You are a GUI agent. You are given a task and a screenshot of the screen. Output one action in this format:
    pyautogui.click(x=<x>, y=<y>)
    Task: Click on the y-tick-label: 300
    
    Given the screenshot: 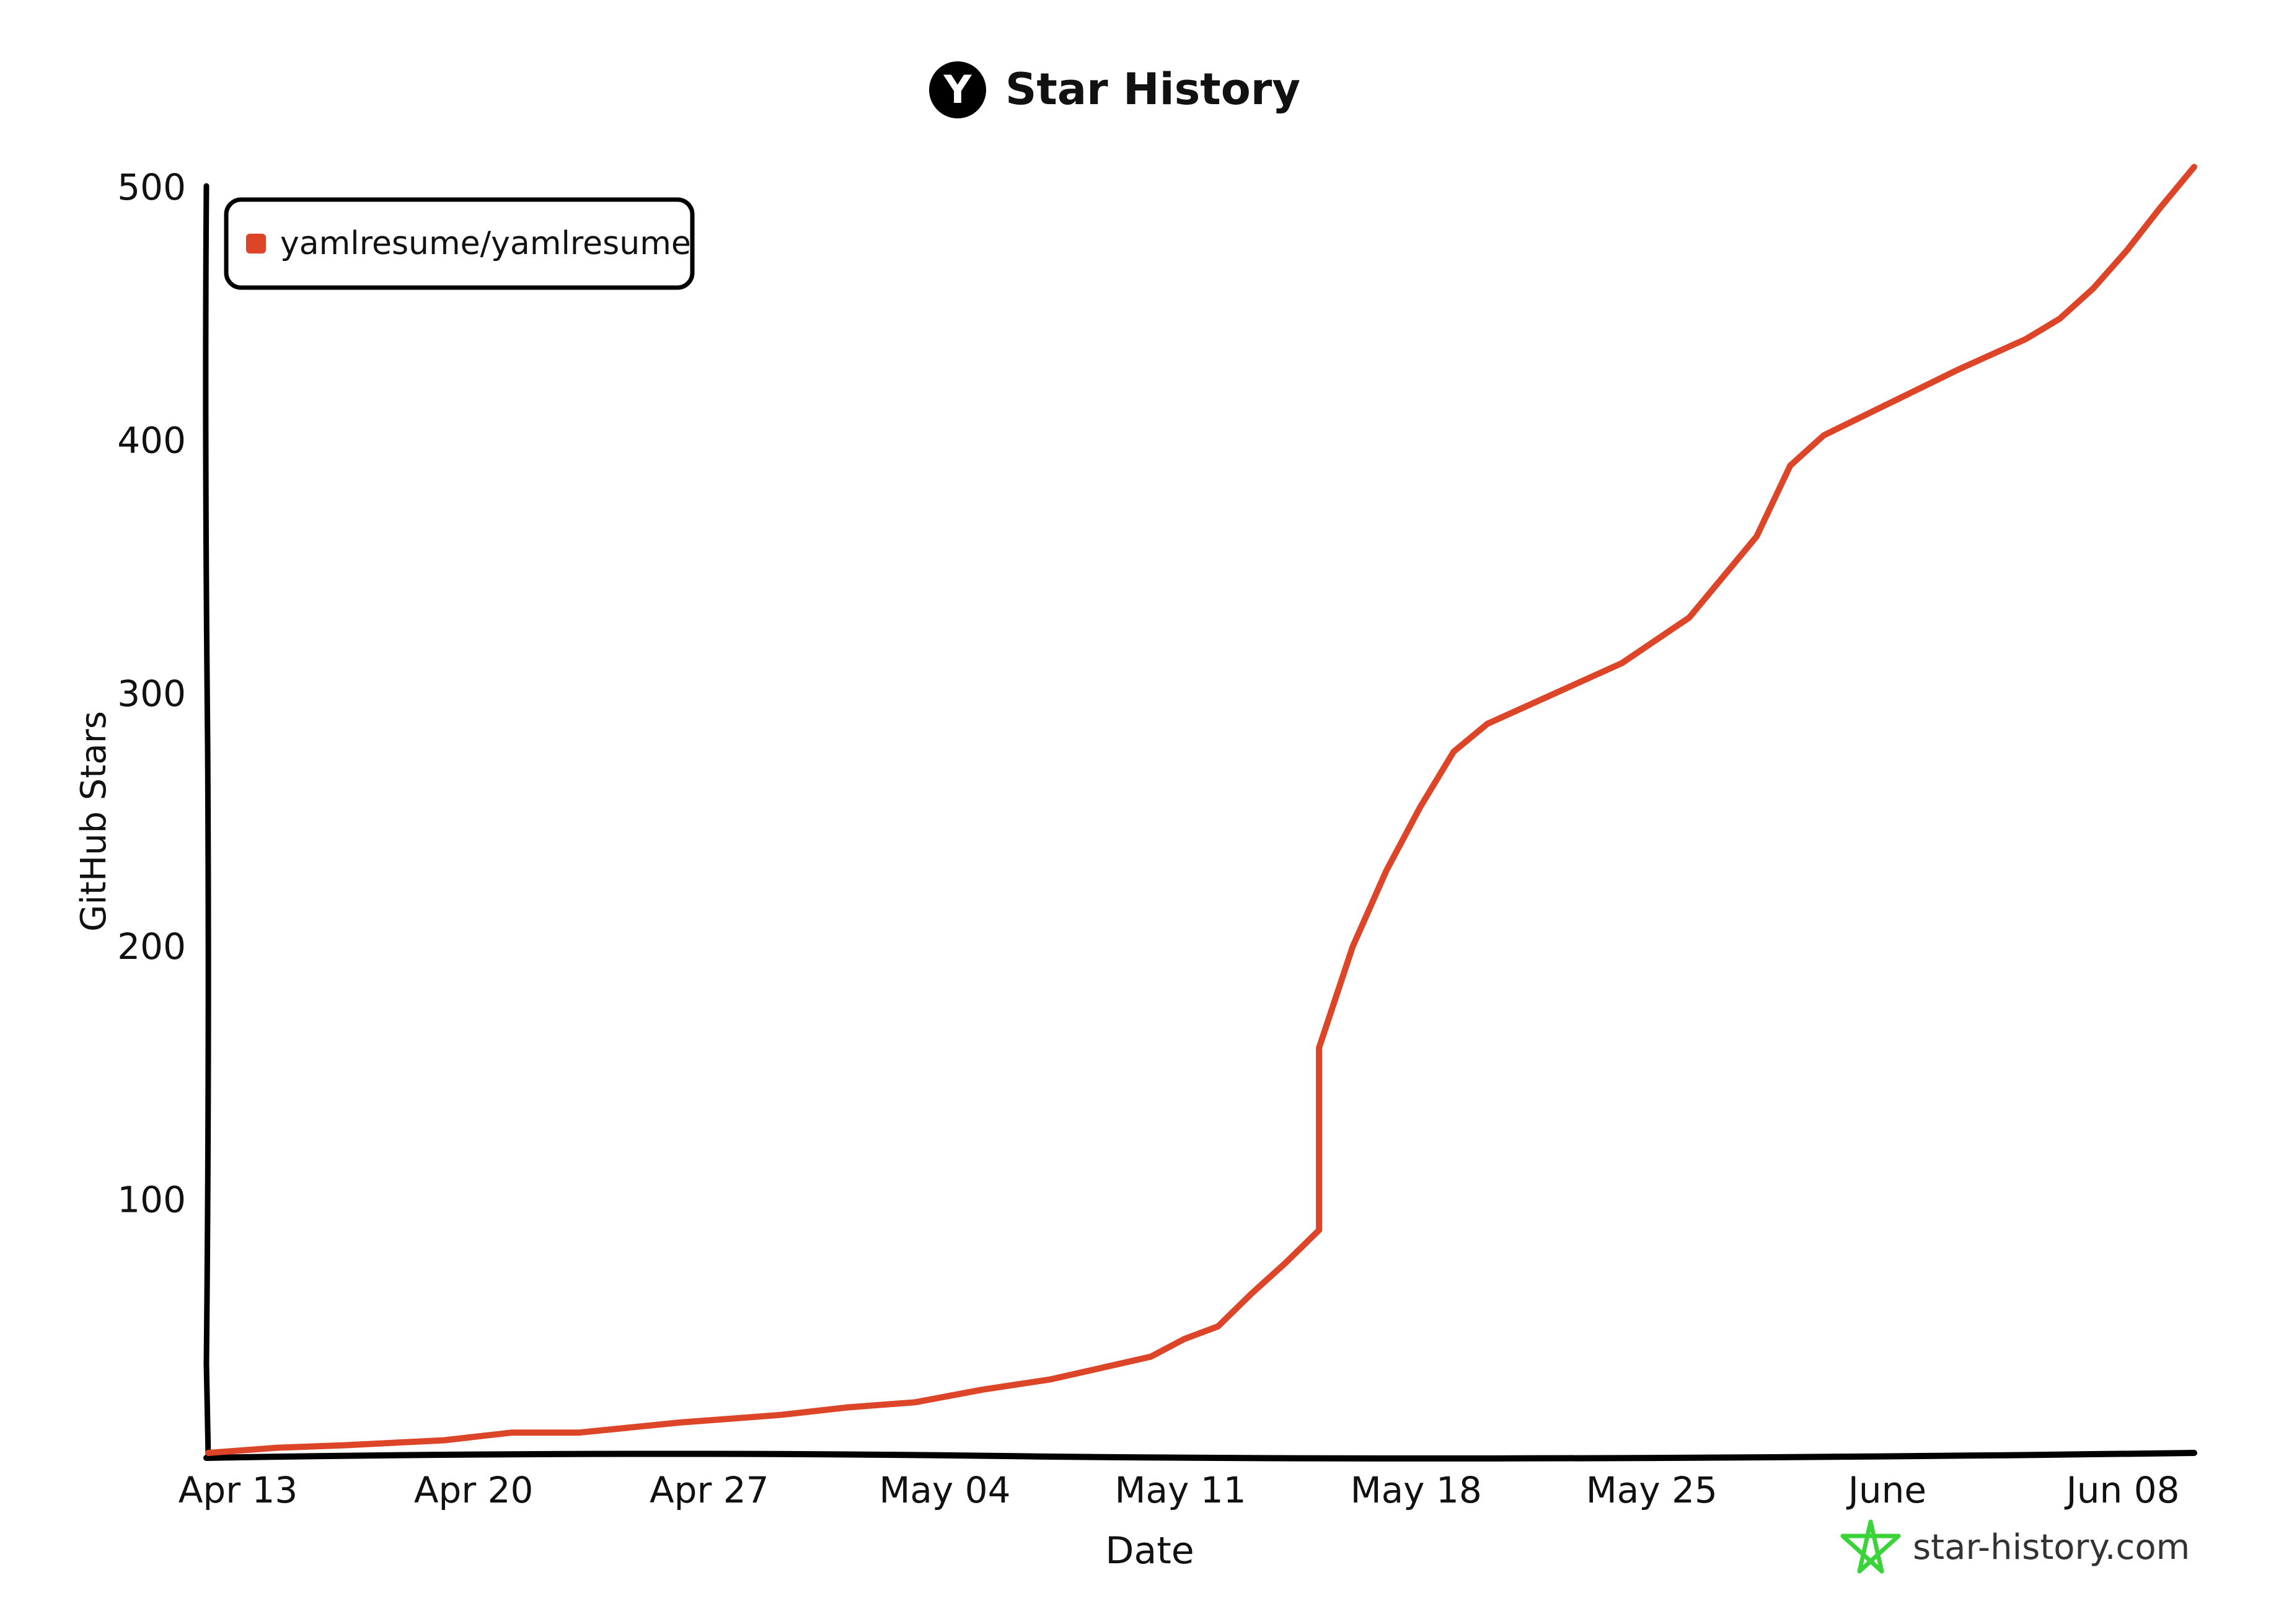 What is the action you would take?
    pyautogui.click(x=151, y=694)
    